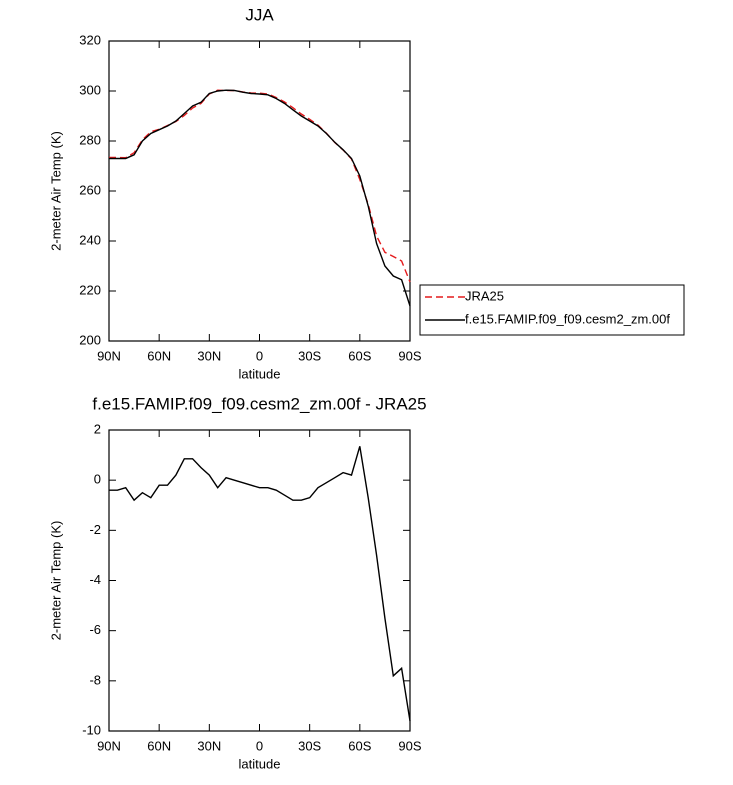 This screenshot has height=785, width=733. Describe the element at coordinates (97, 428) in the screenshot. I see `y-tick-label: 2` at that location.